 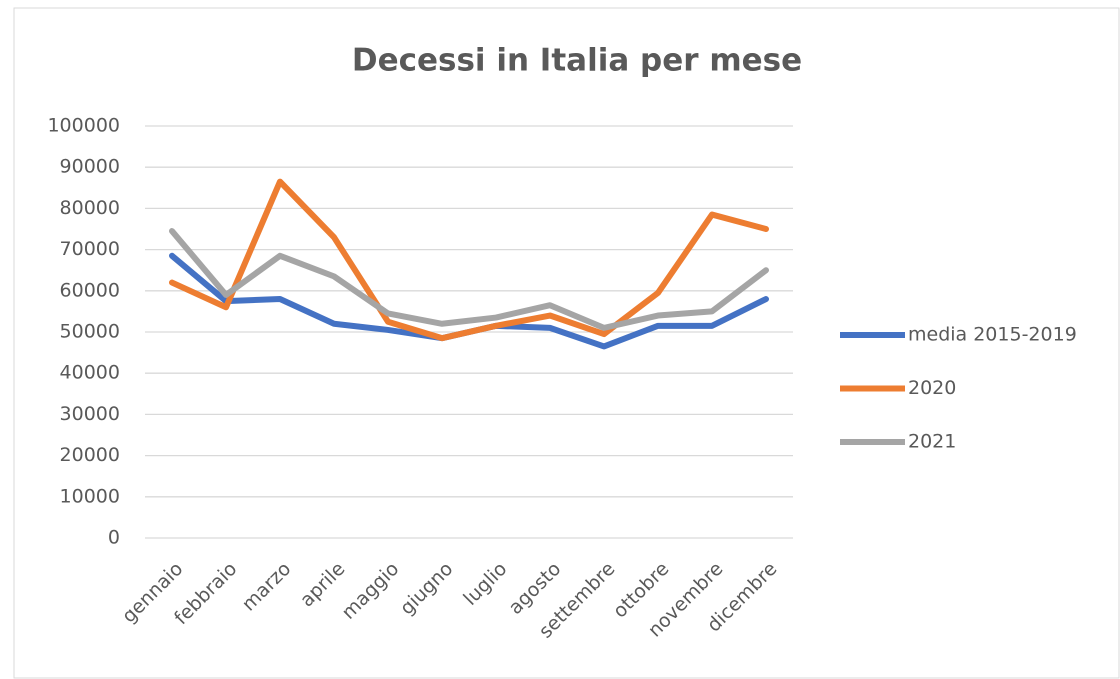 I want to click on y-tick-label: 40000, so click(x=90, y=373).